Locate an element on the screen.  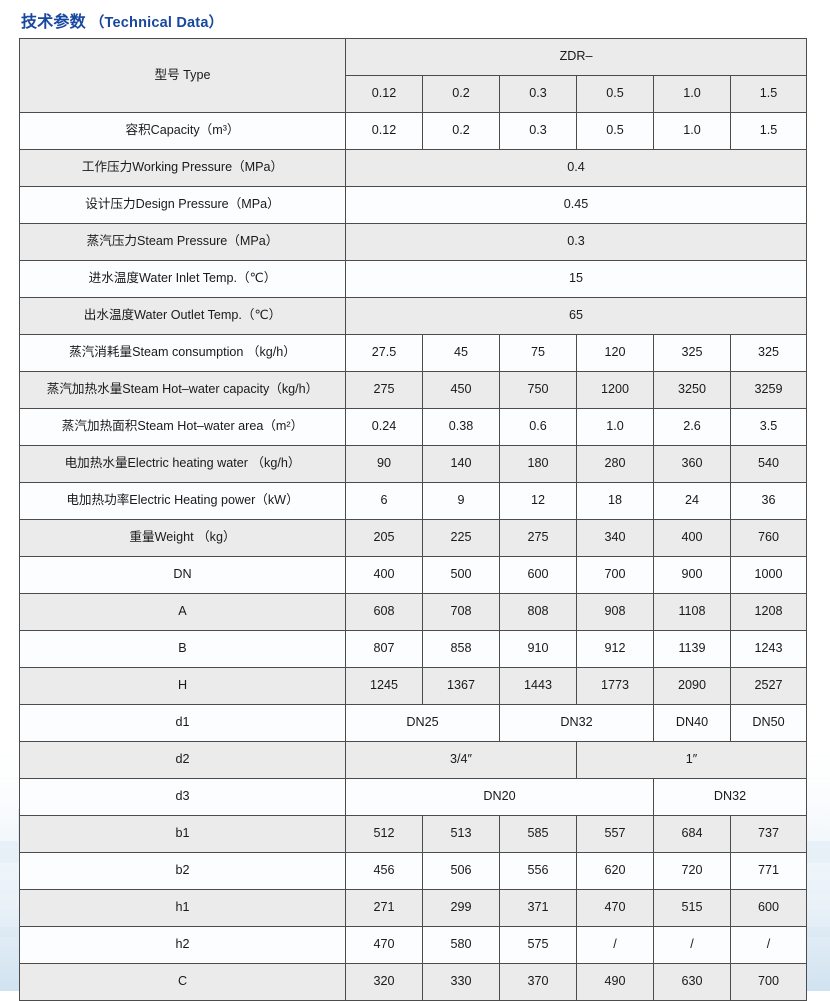
cell-value: 325 is located at coordinates (768, 353).